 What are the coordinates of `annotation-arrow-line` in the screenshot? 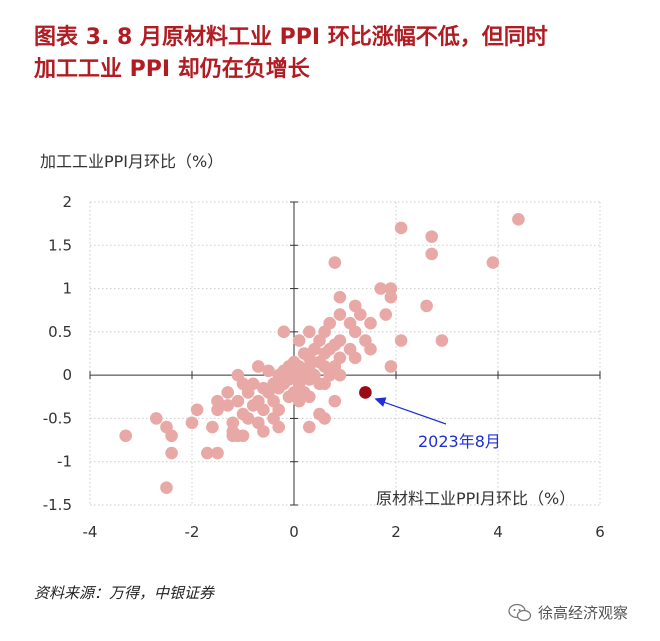 It's located at (411, 411).